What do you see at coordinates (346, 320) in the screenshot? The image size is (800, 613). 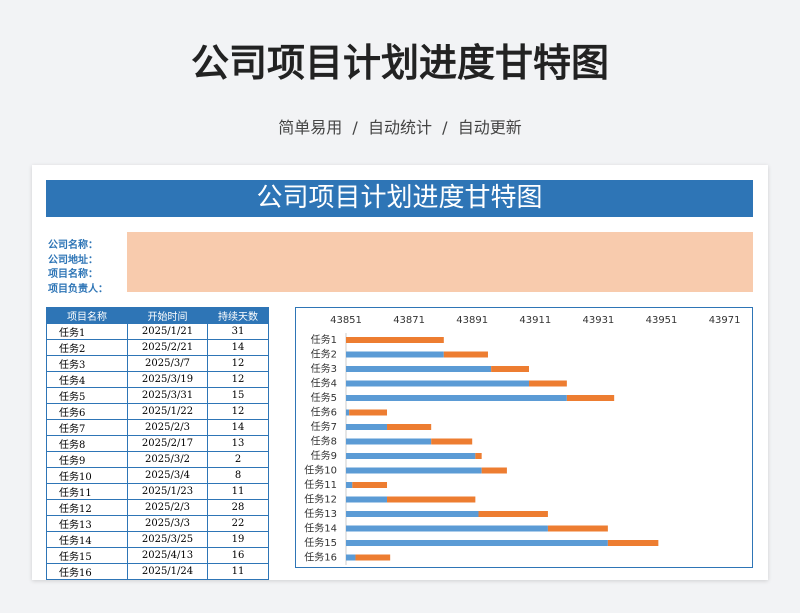 I see `x-tick-label: 43851` at bounding box center [346, 320].